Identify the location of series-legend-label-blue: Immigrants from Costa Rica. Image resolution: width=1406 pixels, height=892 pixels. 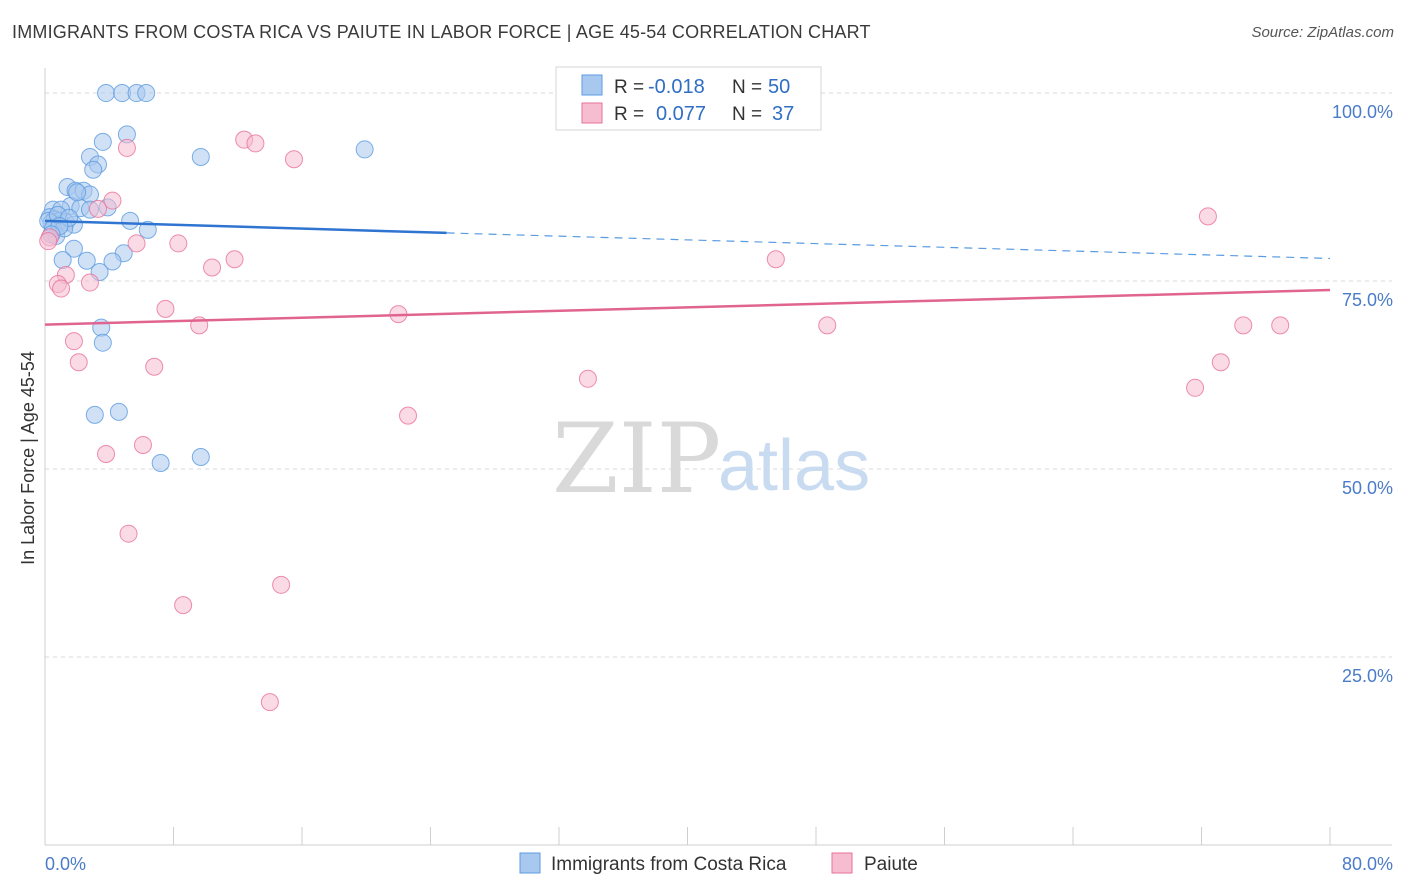
(669, 864).